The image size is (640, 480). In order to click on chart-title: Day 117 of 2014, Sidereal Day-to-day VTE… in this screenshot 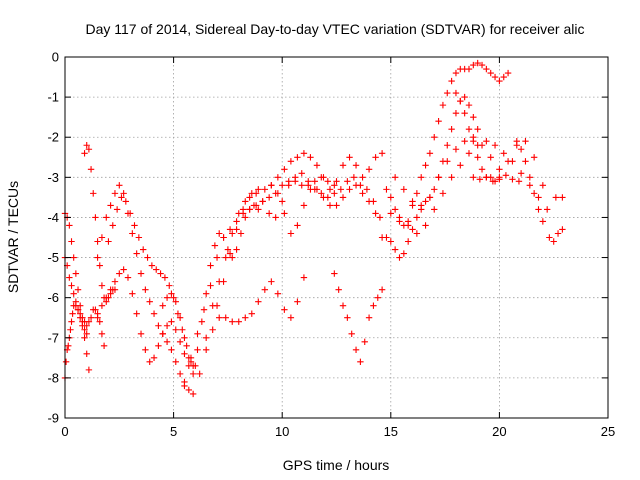, I will do `click(334, 29)`.